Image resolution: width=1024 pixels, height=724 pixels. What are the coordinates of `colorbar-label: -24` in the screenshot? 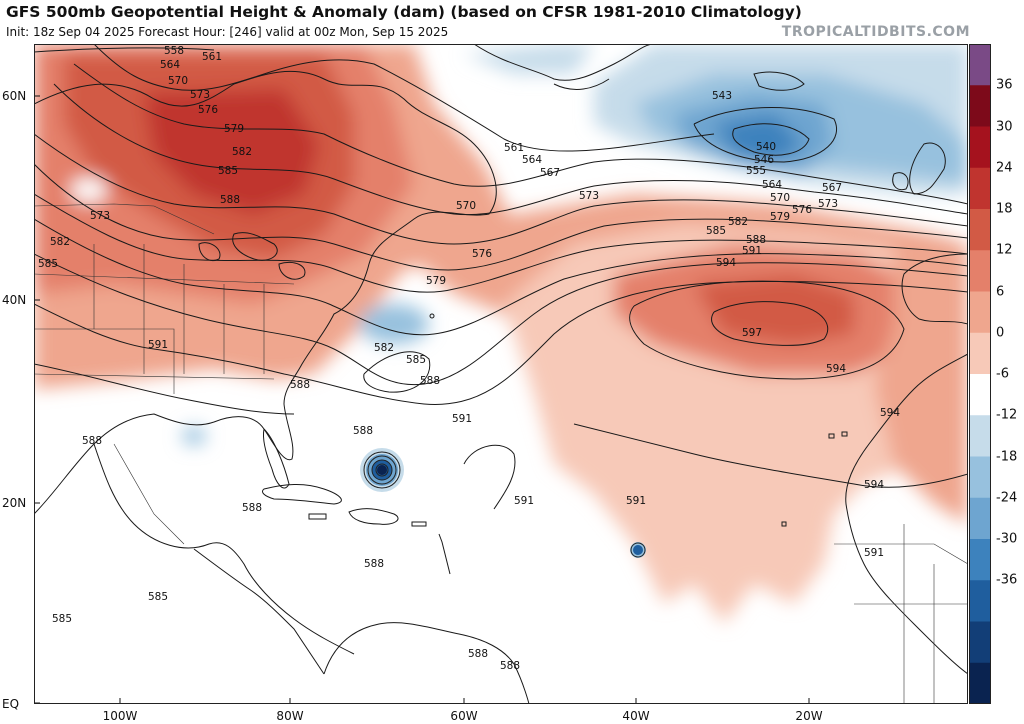 It's located at (1007, 498).